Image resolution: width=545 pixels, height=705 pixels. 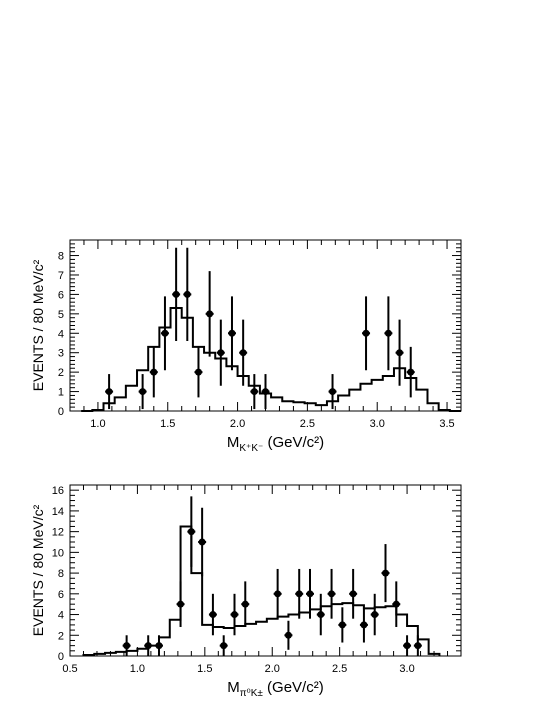 I want to click on y-tick-label: 12, so click(x=58, y=533).